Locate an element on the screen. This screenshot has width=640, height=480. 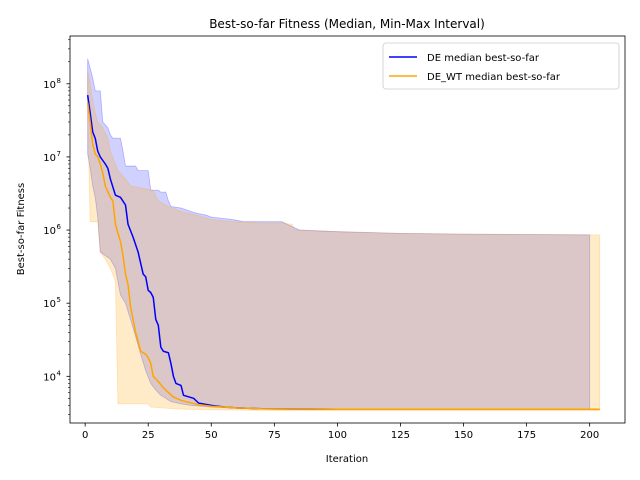
legend-label-2: DE_WT median best-so-far is located at coordinates (494, 77).